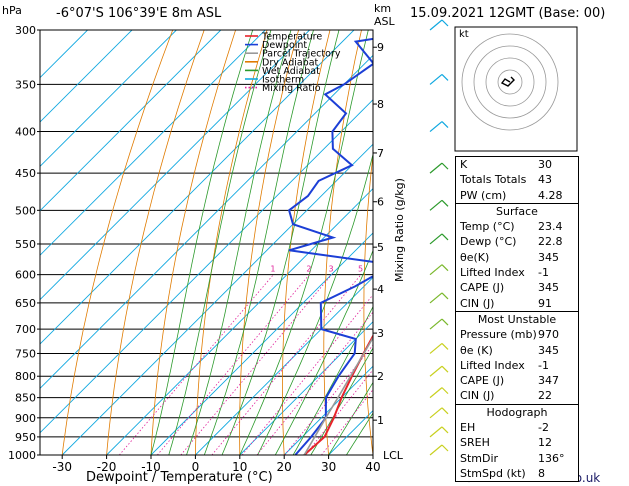 This screenshot has width=629, height=486. Describe the element at coordinates (25, 303) in the screenshot. I see `pressure-tick-label: 650` at that location.